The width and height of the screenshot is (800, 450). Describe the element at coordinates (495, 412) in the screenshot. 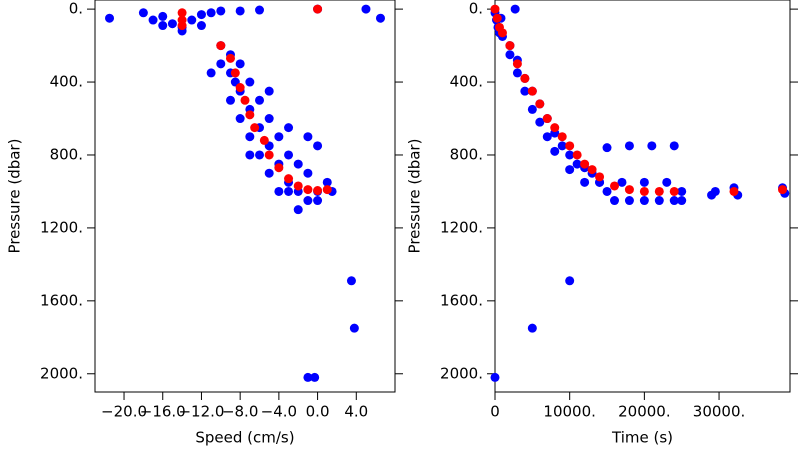

I see `x-tick-label: 0` at that location.